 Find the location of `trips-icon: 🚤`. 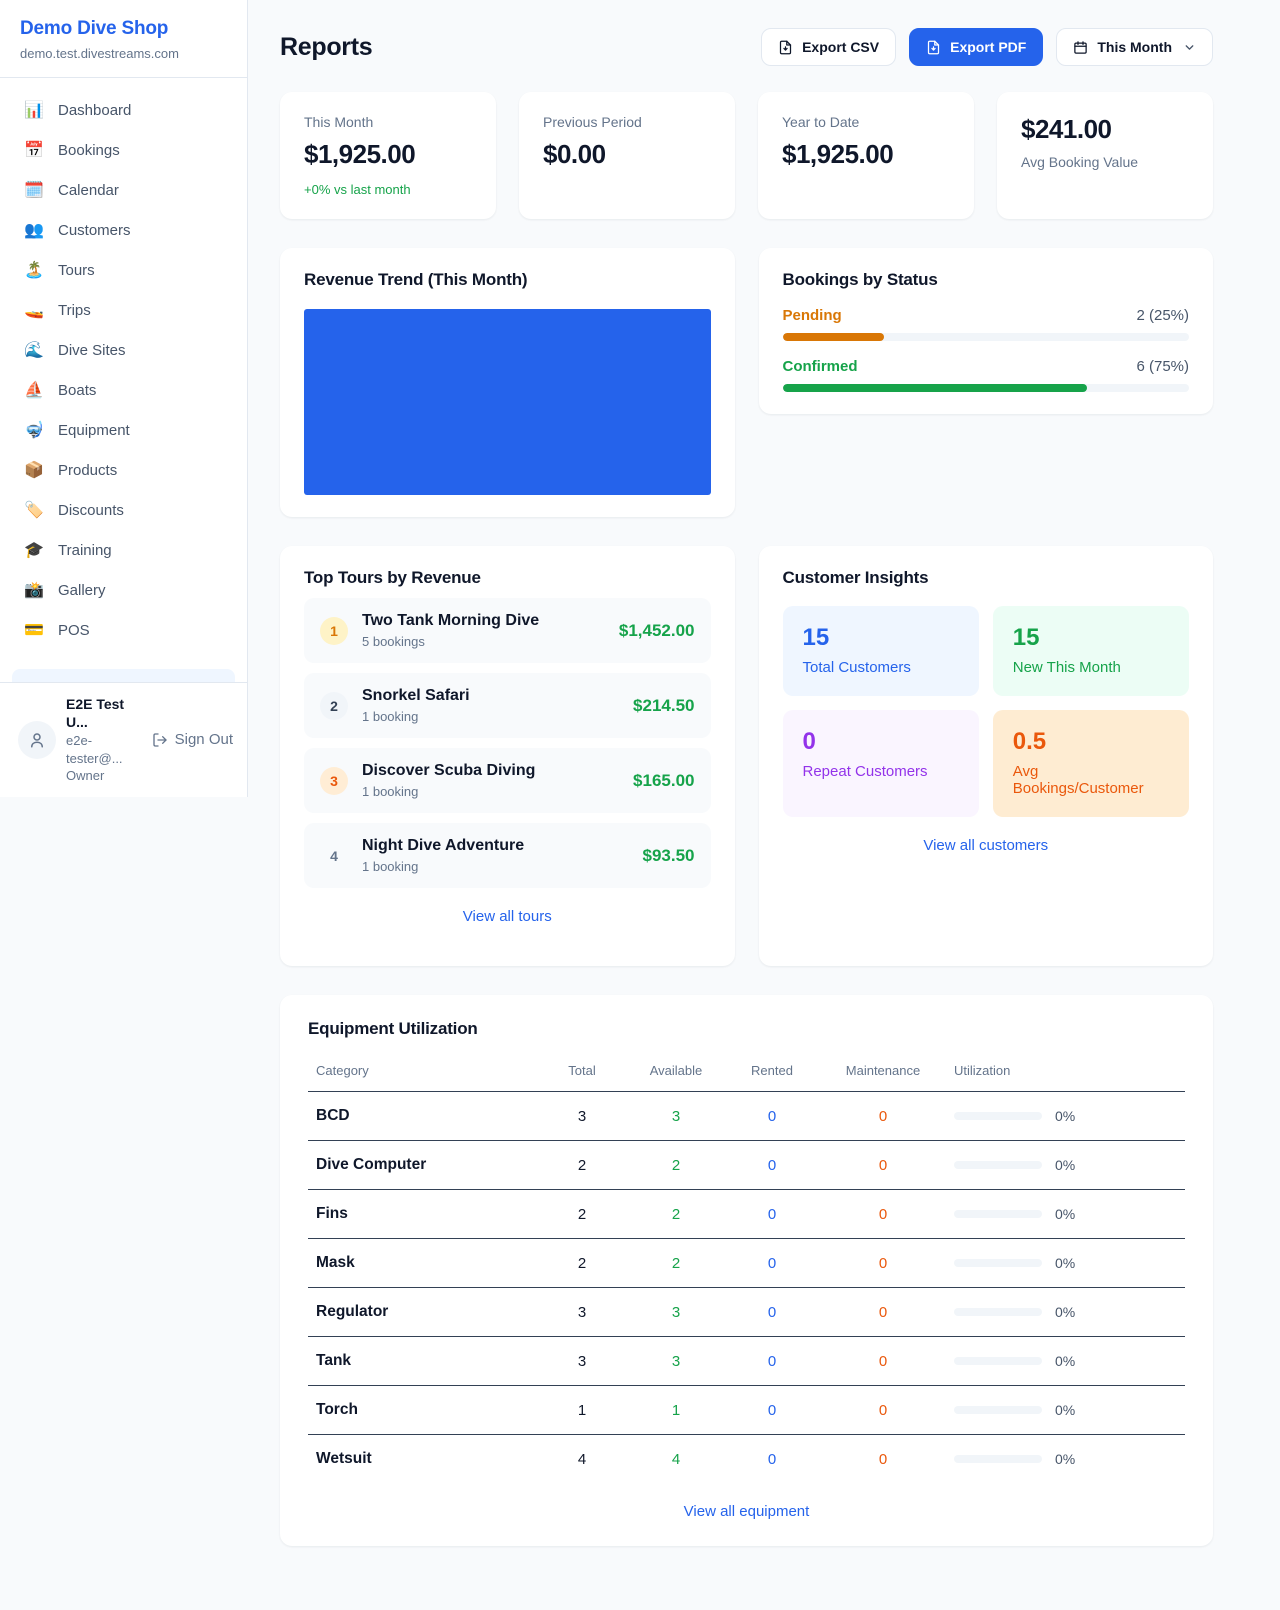

trips-icon: 🚤 is located at coordinates (34, 310).